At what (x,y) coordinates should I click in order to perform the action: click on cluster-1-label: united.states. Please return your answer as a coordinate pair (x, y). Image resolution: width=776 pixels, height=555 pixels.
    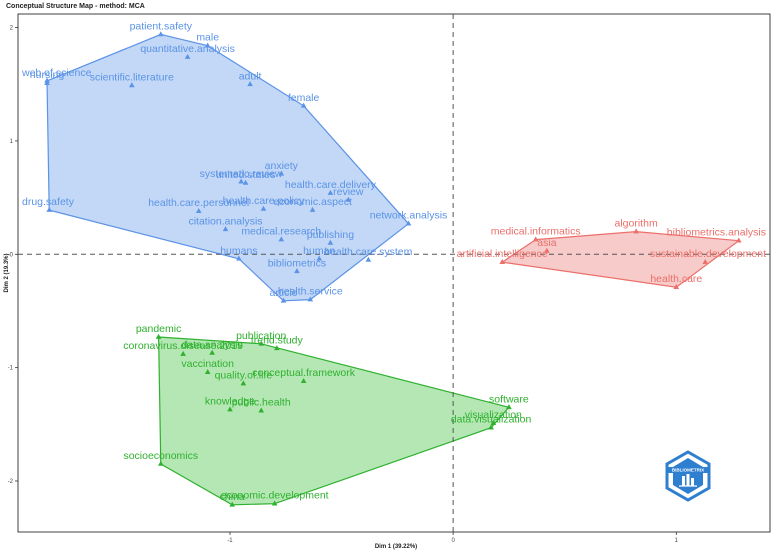
    Looking at the image, I should click on (246, 175).